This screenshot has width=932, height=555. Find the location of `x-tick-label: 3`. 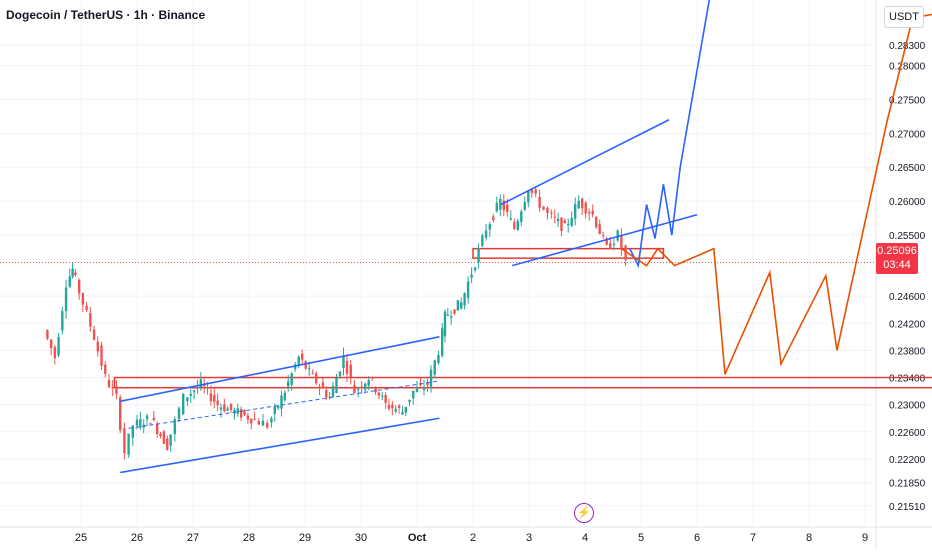

x-tick-label: 3 is located at coordinates (529, 538).